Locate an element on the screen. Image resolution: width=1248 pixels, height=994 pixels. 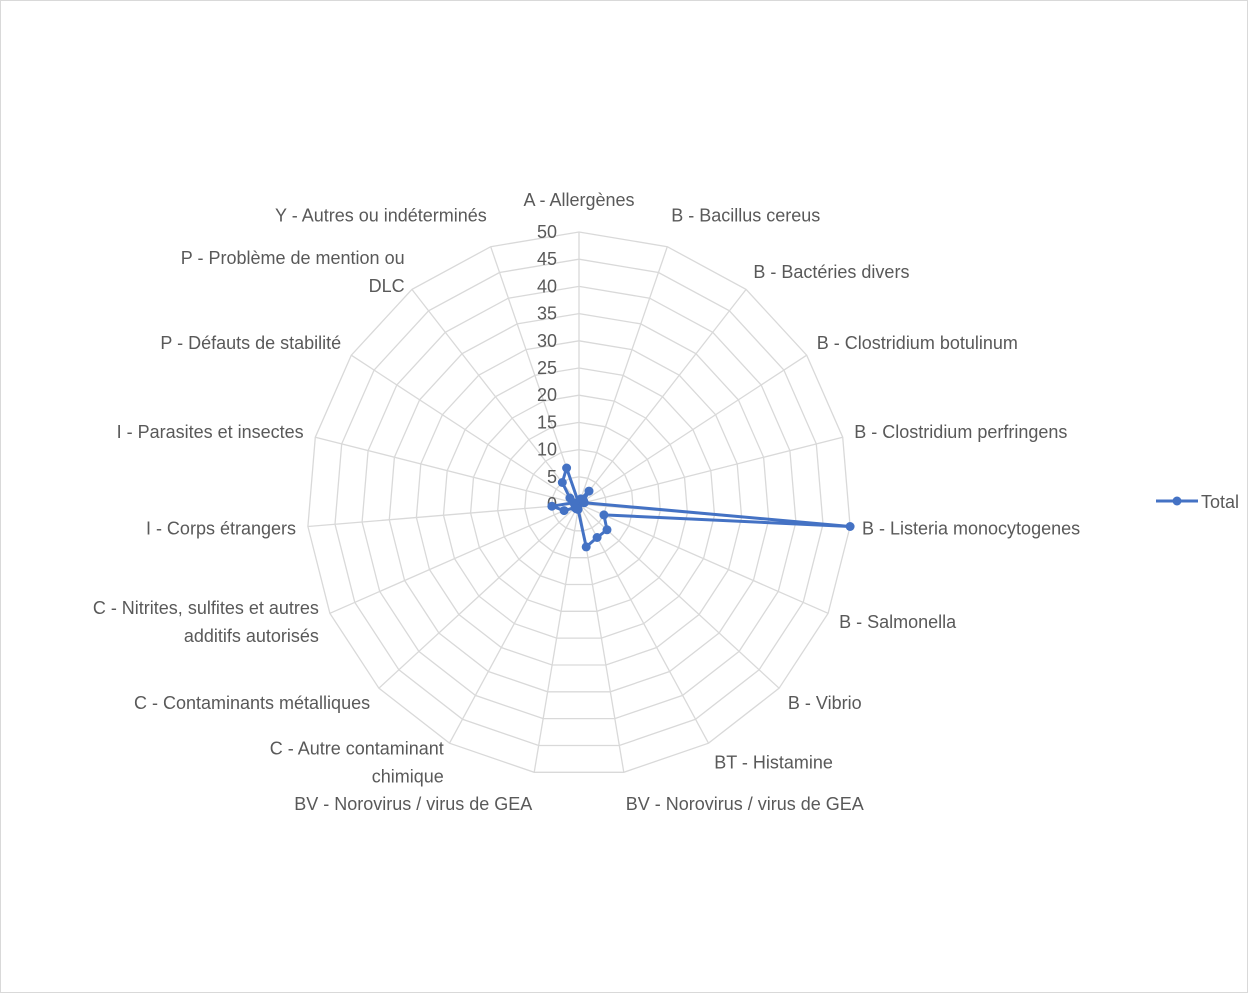
category-label: C - Contaminants métalliques is located at coordinates (252, 703).